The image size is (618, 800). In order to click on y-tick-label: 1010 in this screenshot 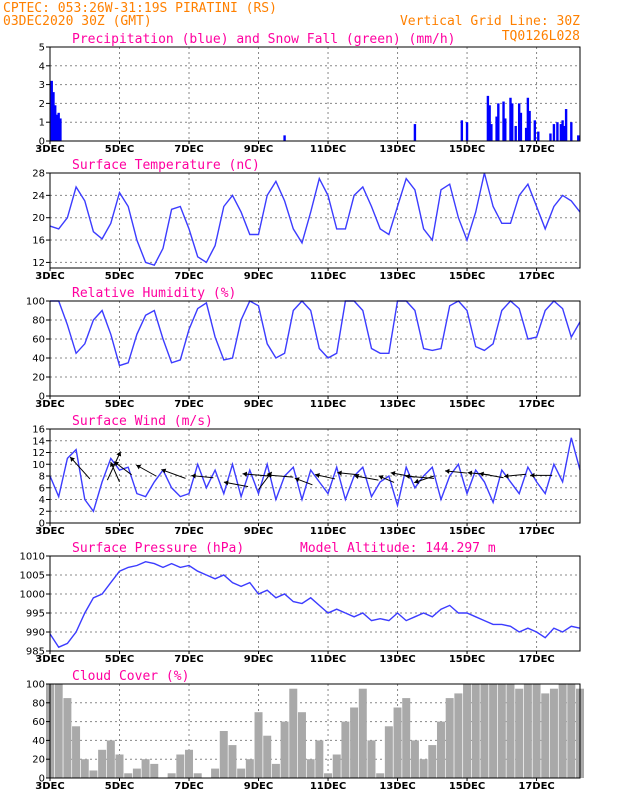, I will do `click(32, 557)`.